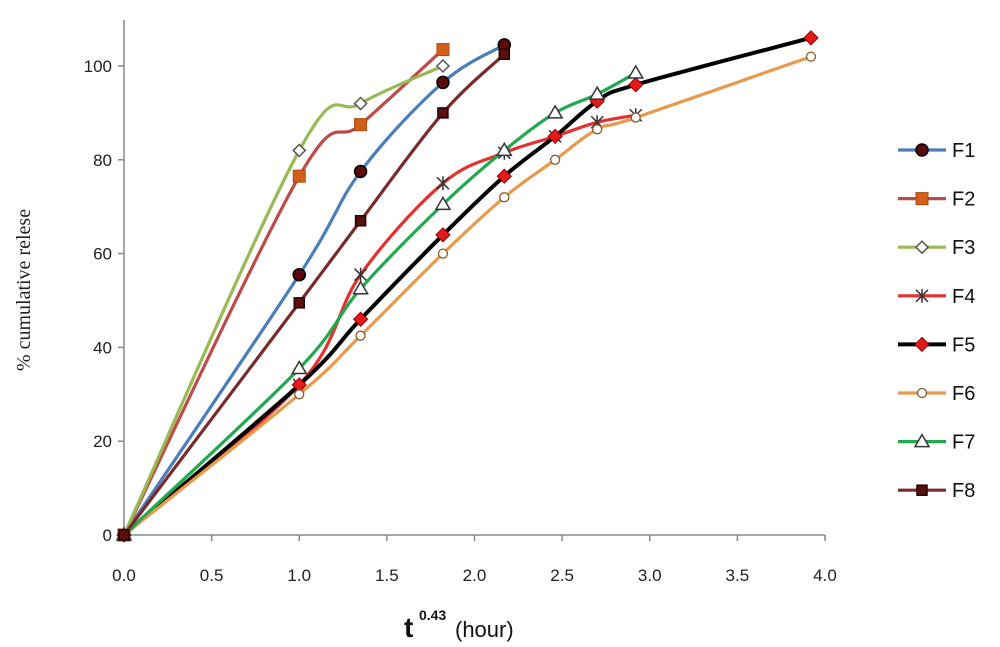 Image resolution: width=1000 pixels, height=647 pixels. I want to click on y-tick-label: 80, so click(102, 160).